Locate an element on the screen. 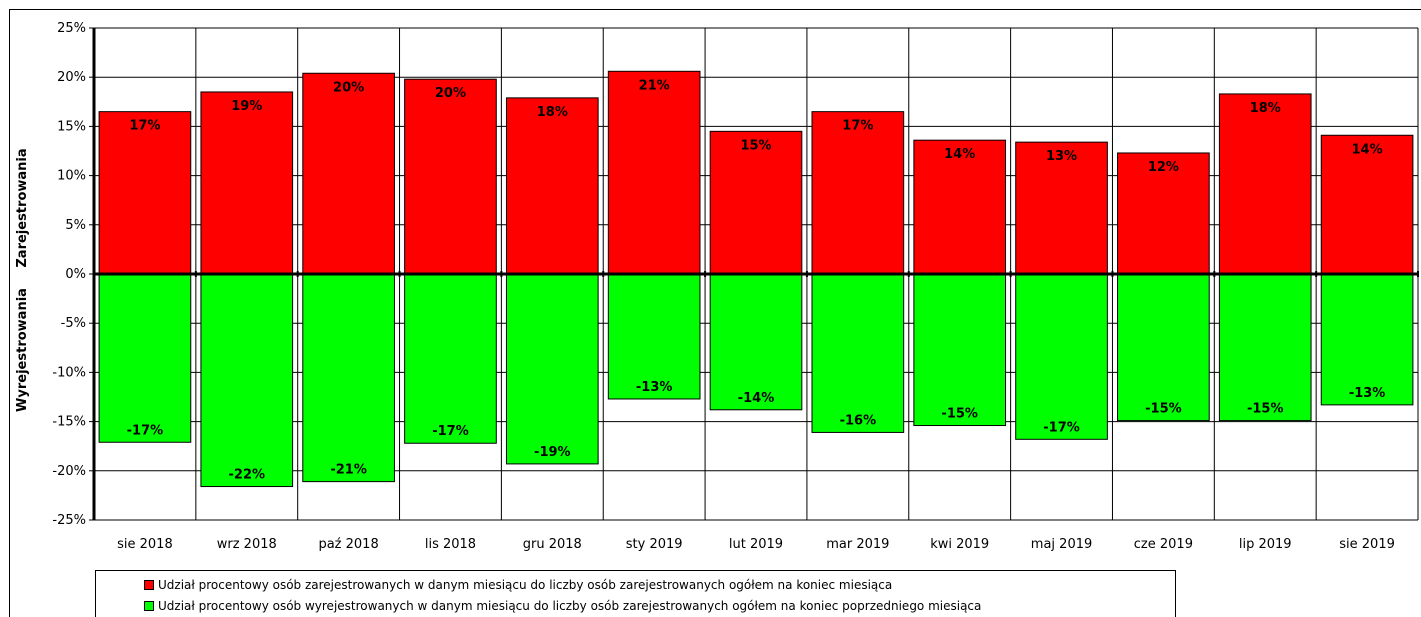  x-tick-label: wrz 2018 is located at coordinates (247, 544).